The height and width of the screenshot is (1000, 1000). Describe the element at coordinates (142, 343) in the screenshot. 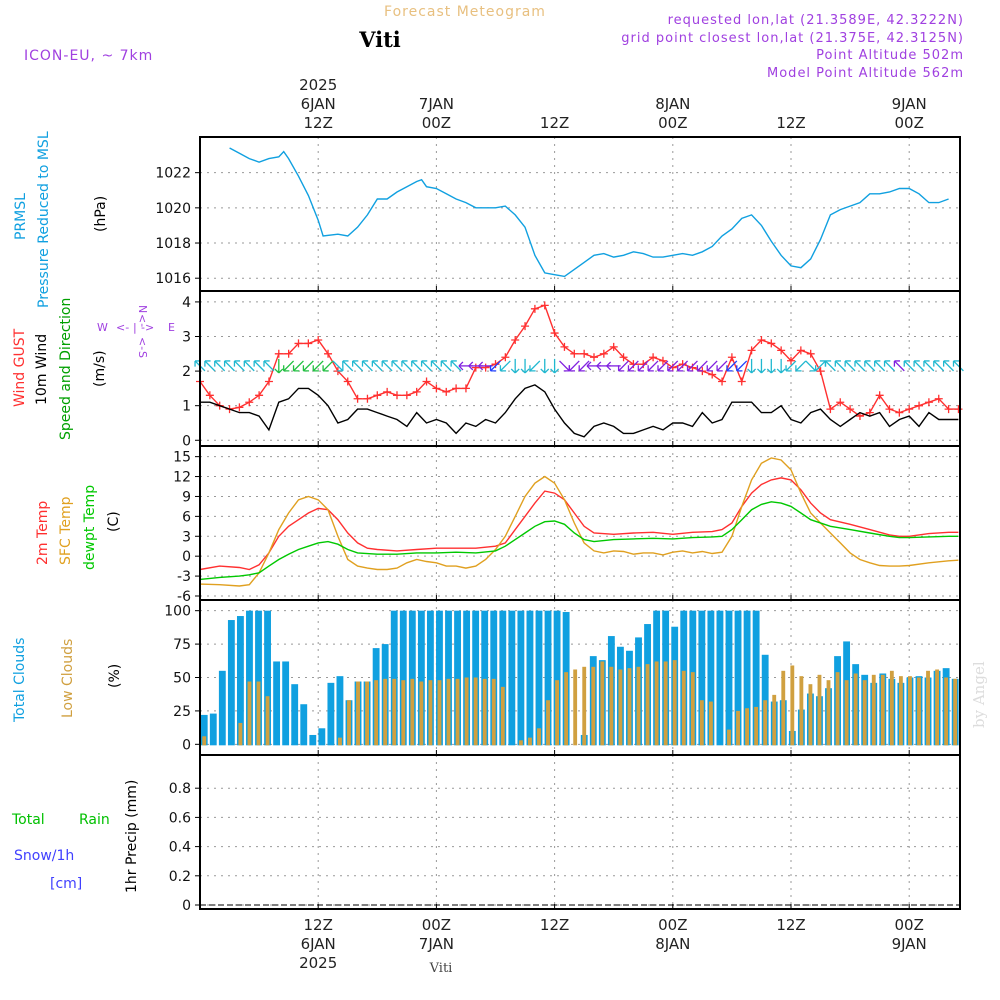

I see `compass-south-arrow: <-` at that location.